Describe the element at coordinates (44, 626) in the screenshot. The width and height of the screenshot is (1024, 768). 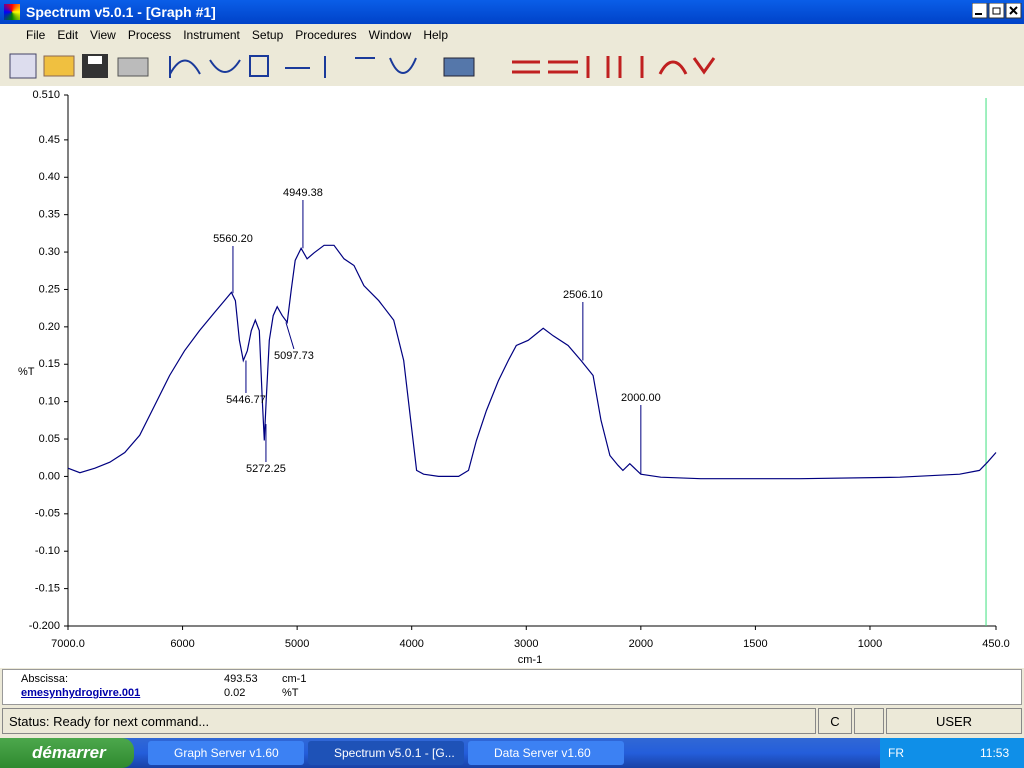
I see `y-tick-label: -0.200` at that location.